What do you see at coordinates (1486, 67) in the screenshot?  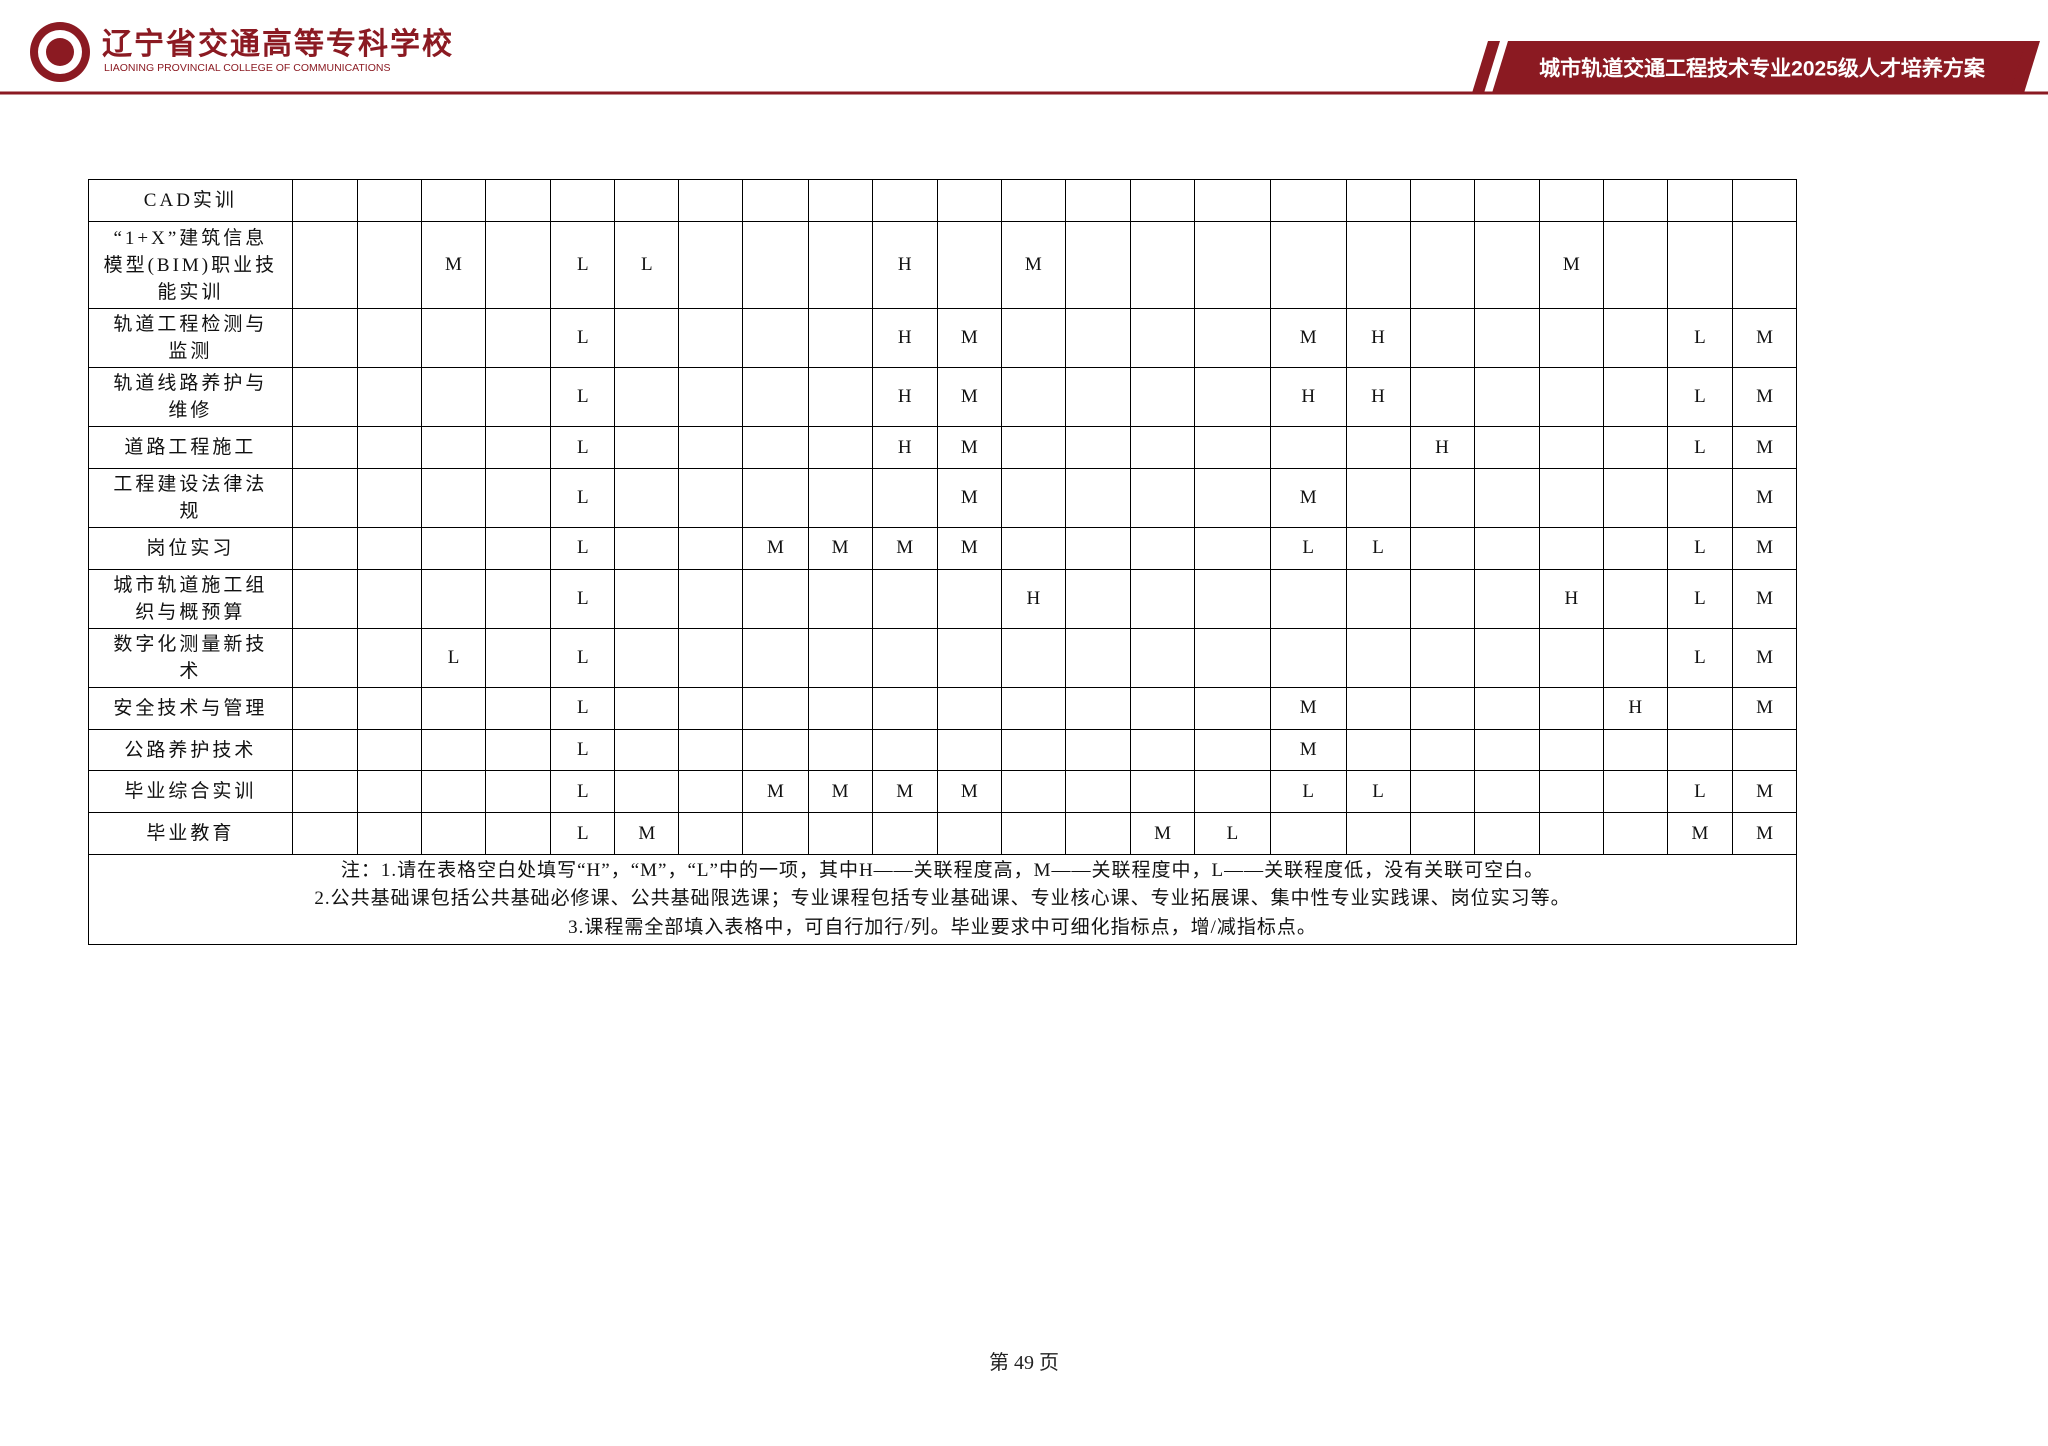 I see `banner-stripe` at bounding box center [1486, 67].